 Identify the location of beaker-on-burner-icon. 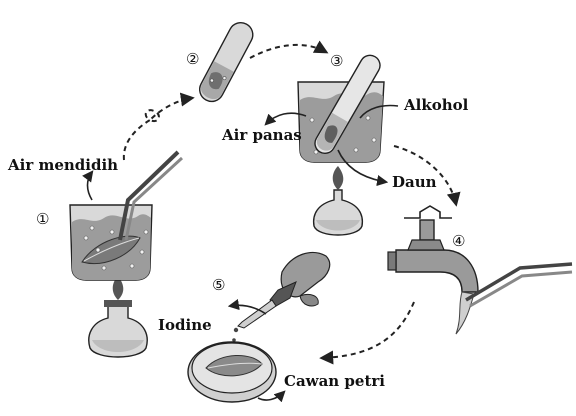
(126, 254).